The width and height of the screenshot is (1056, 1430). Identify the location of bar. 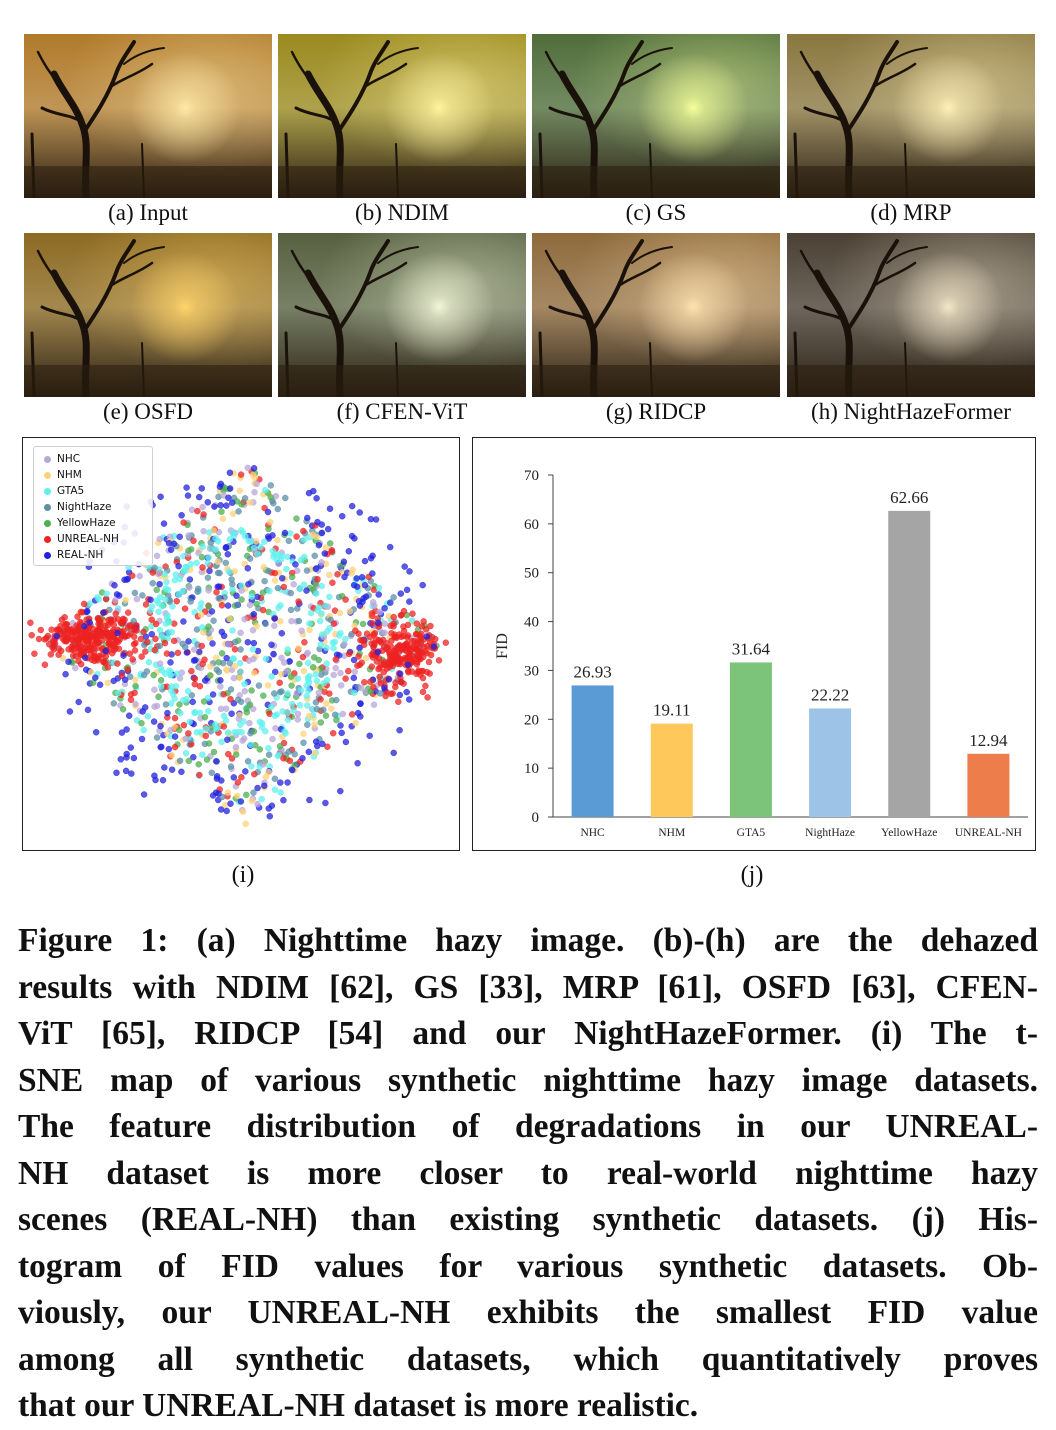
(830, 762).